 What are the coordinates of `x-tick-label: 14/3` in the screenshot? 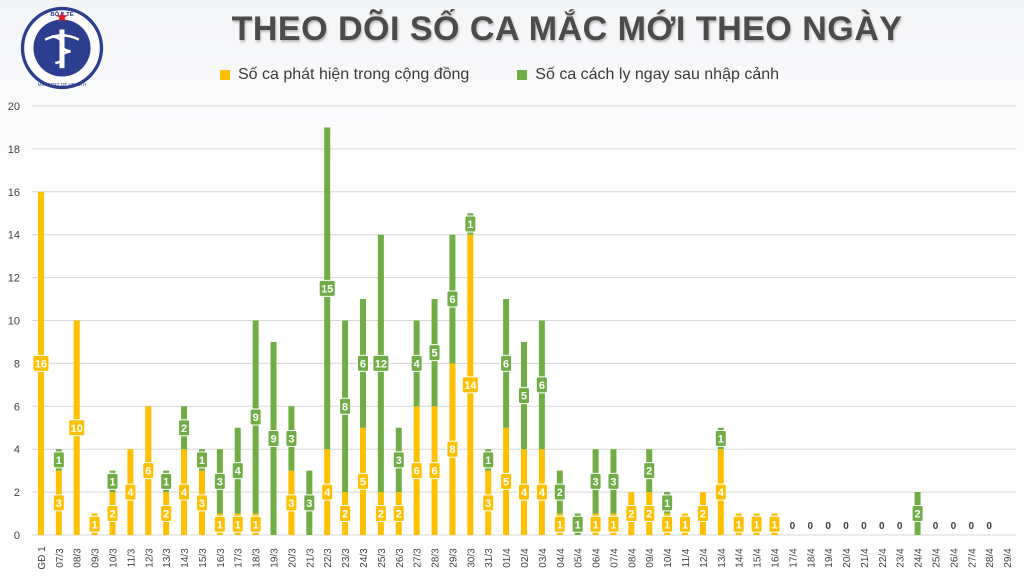 It's located at (185, 558).